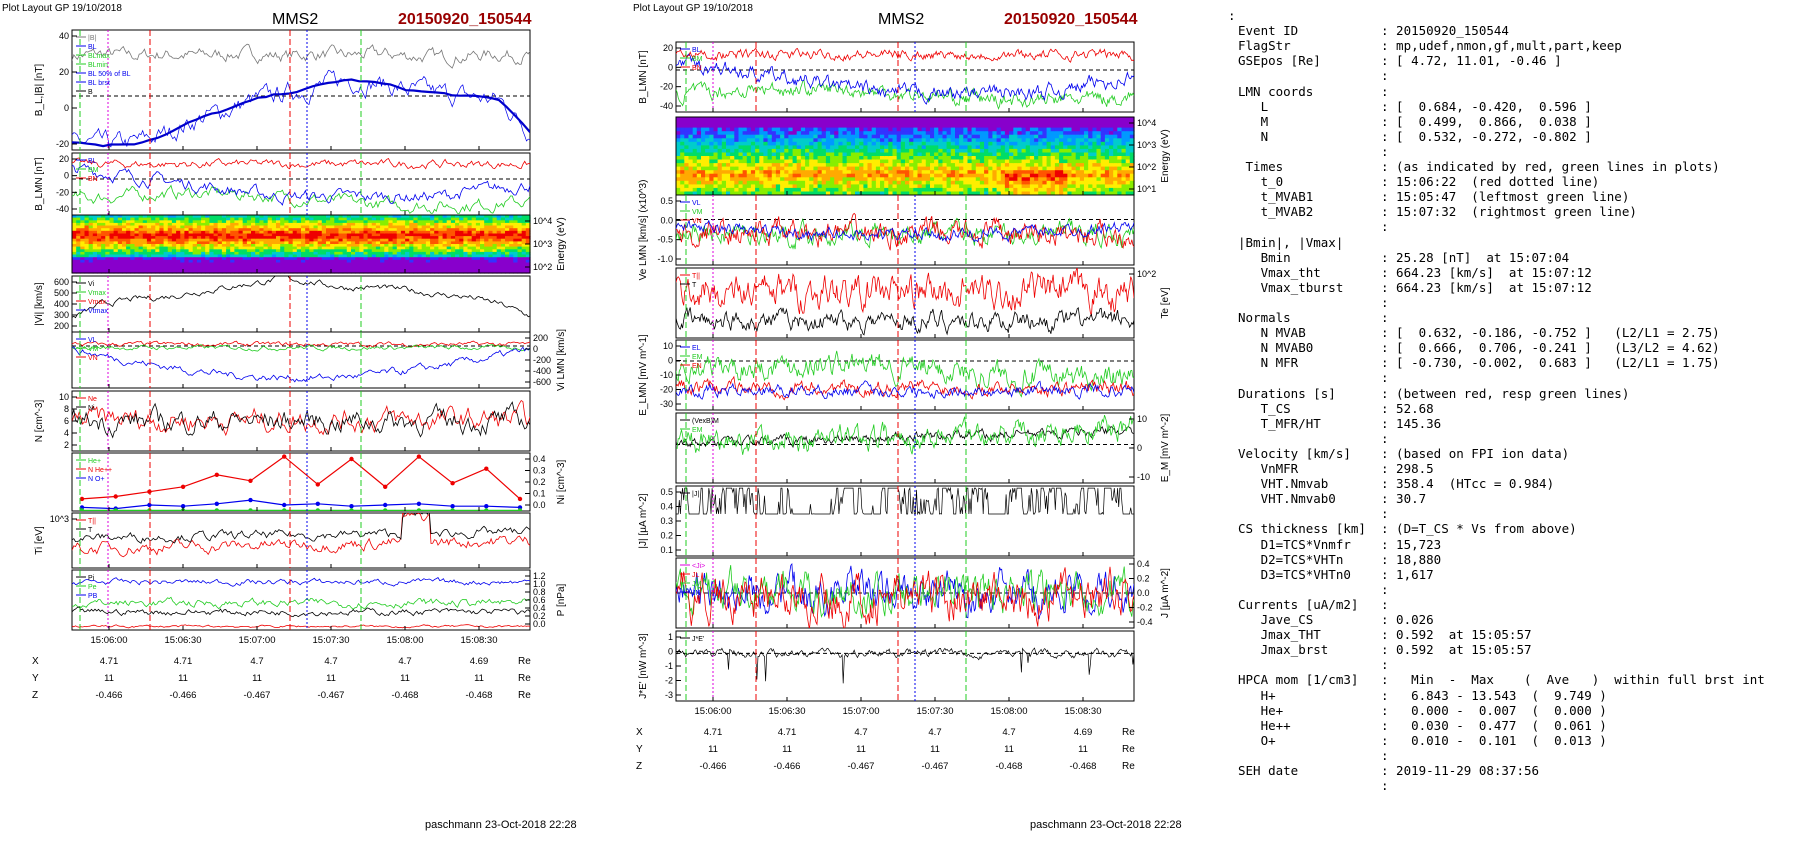 The width and height of the screenshot is (1804, 841). What do you see at coordinates (1257, 695) in the screenshot?
I see `info-key: H+` at bounding box center [1257, 695].